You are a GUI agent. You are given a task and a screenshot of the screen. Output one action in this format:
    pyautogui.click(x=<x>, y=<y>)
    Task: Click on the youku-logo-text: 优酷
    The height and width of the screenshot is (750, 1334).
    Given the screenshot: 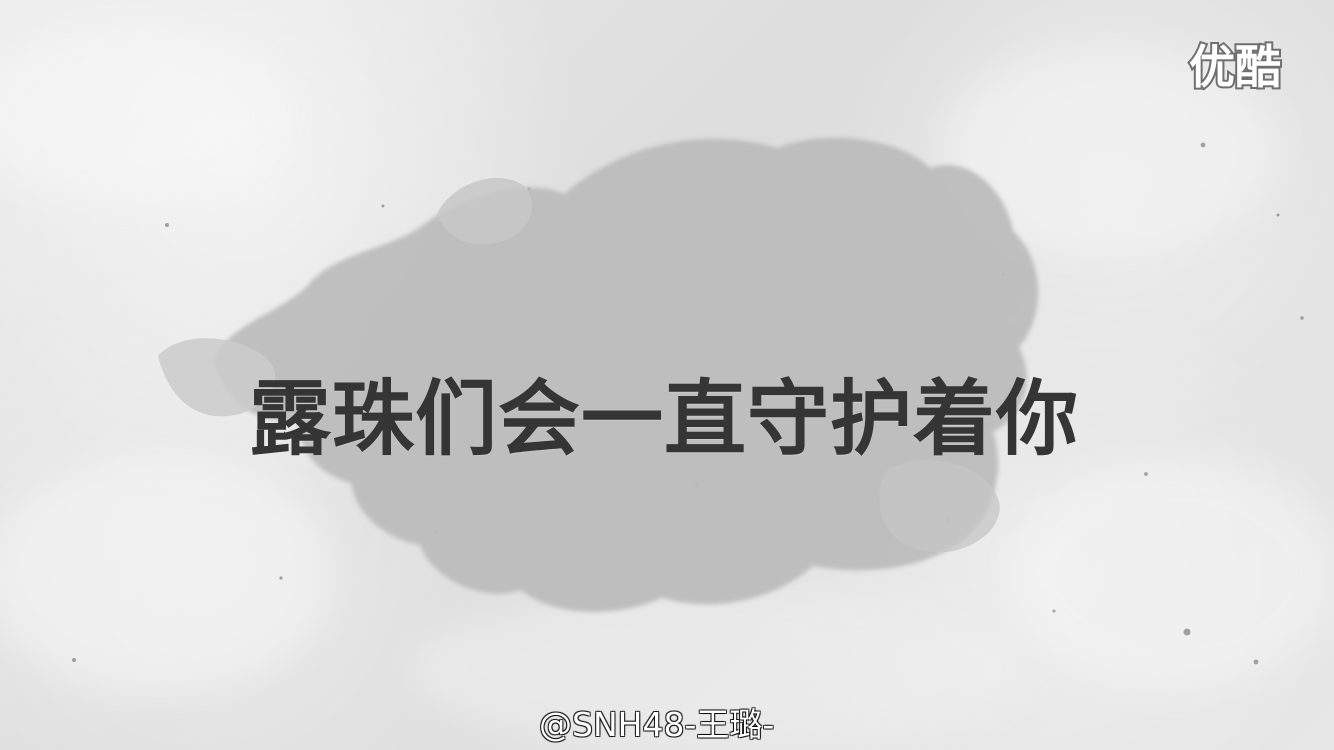 What is the action you would take?
    pyautogui.click(x=1235, y=67)
    